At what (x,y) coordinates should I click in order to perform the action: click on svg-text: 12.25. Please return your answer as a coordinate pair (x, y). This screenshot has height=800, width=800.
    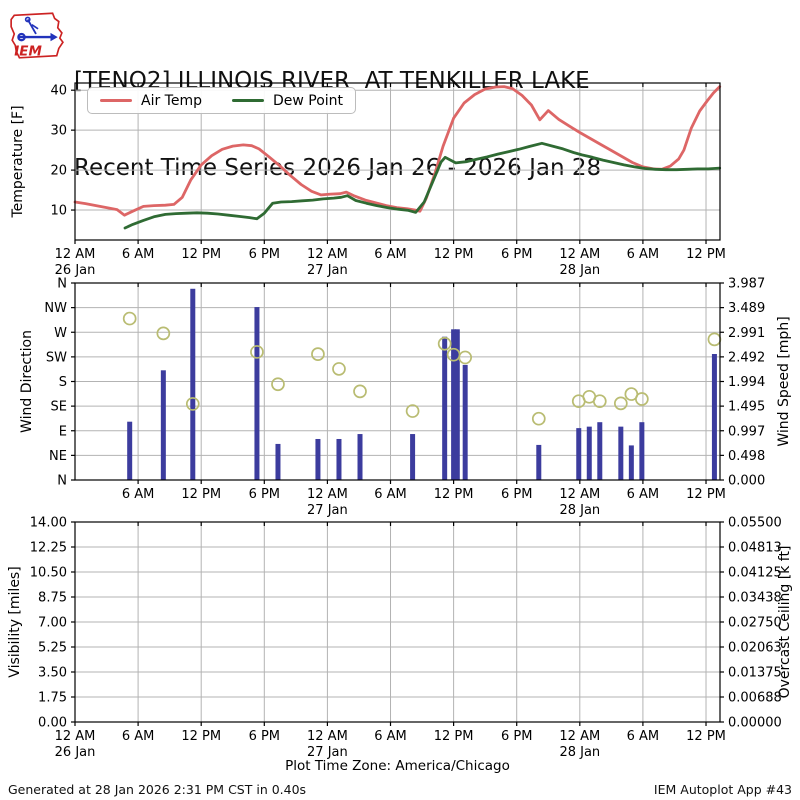
    Looking at the image, I should click on (48, 548).